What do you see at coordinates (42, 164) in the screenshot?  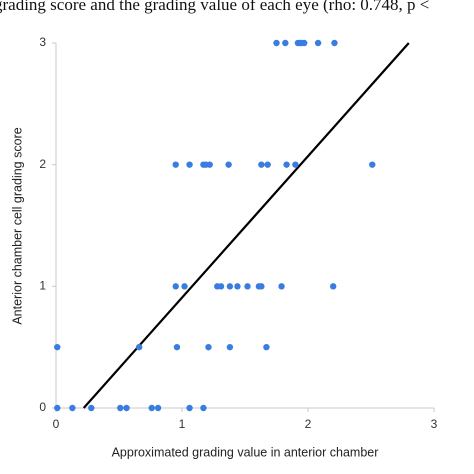 I see `y-tick-label: 2` at bounding box center [42, 164].